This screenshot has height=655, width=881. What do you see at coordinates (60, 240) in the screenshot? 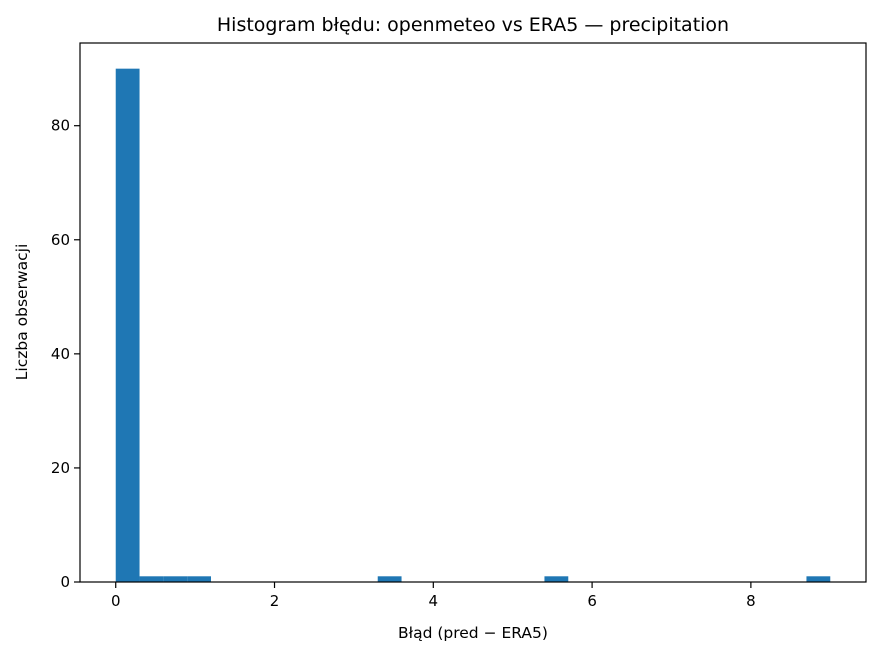
I see `y-tick-label: 60` at bounding box center [60, 240].